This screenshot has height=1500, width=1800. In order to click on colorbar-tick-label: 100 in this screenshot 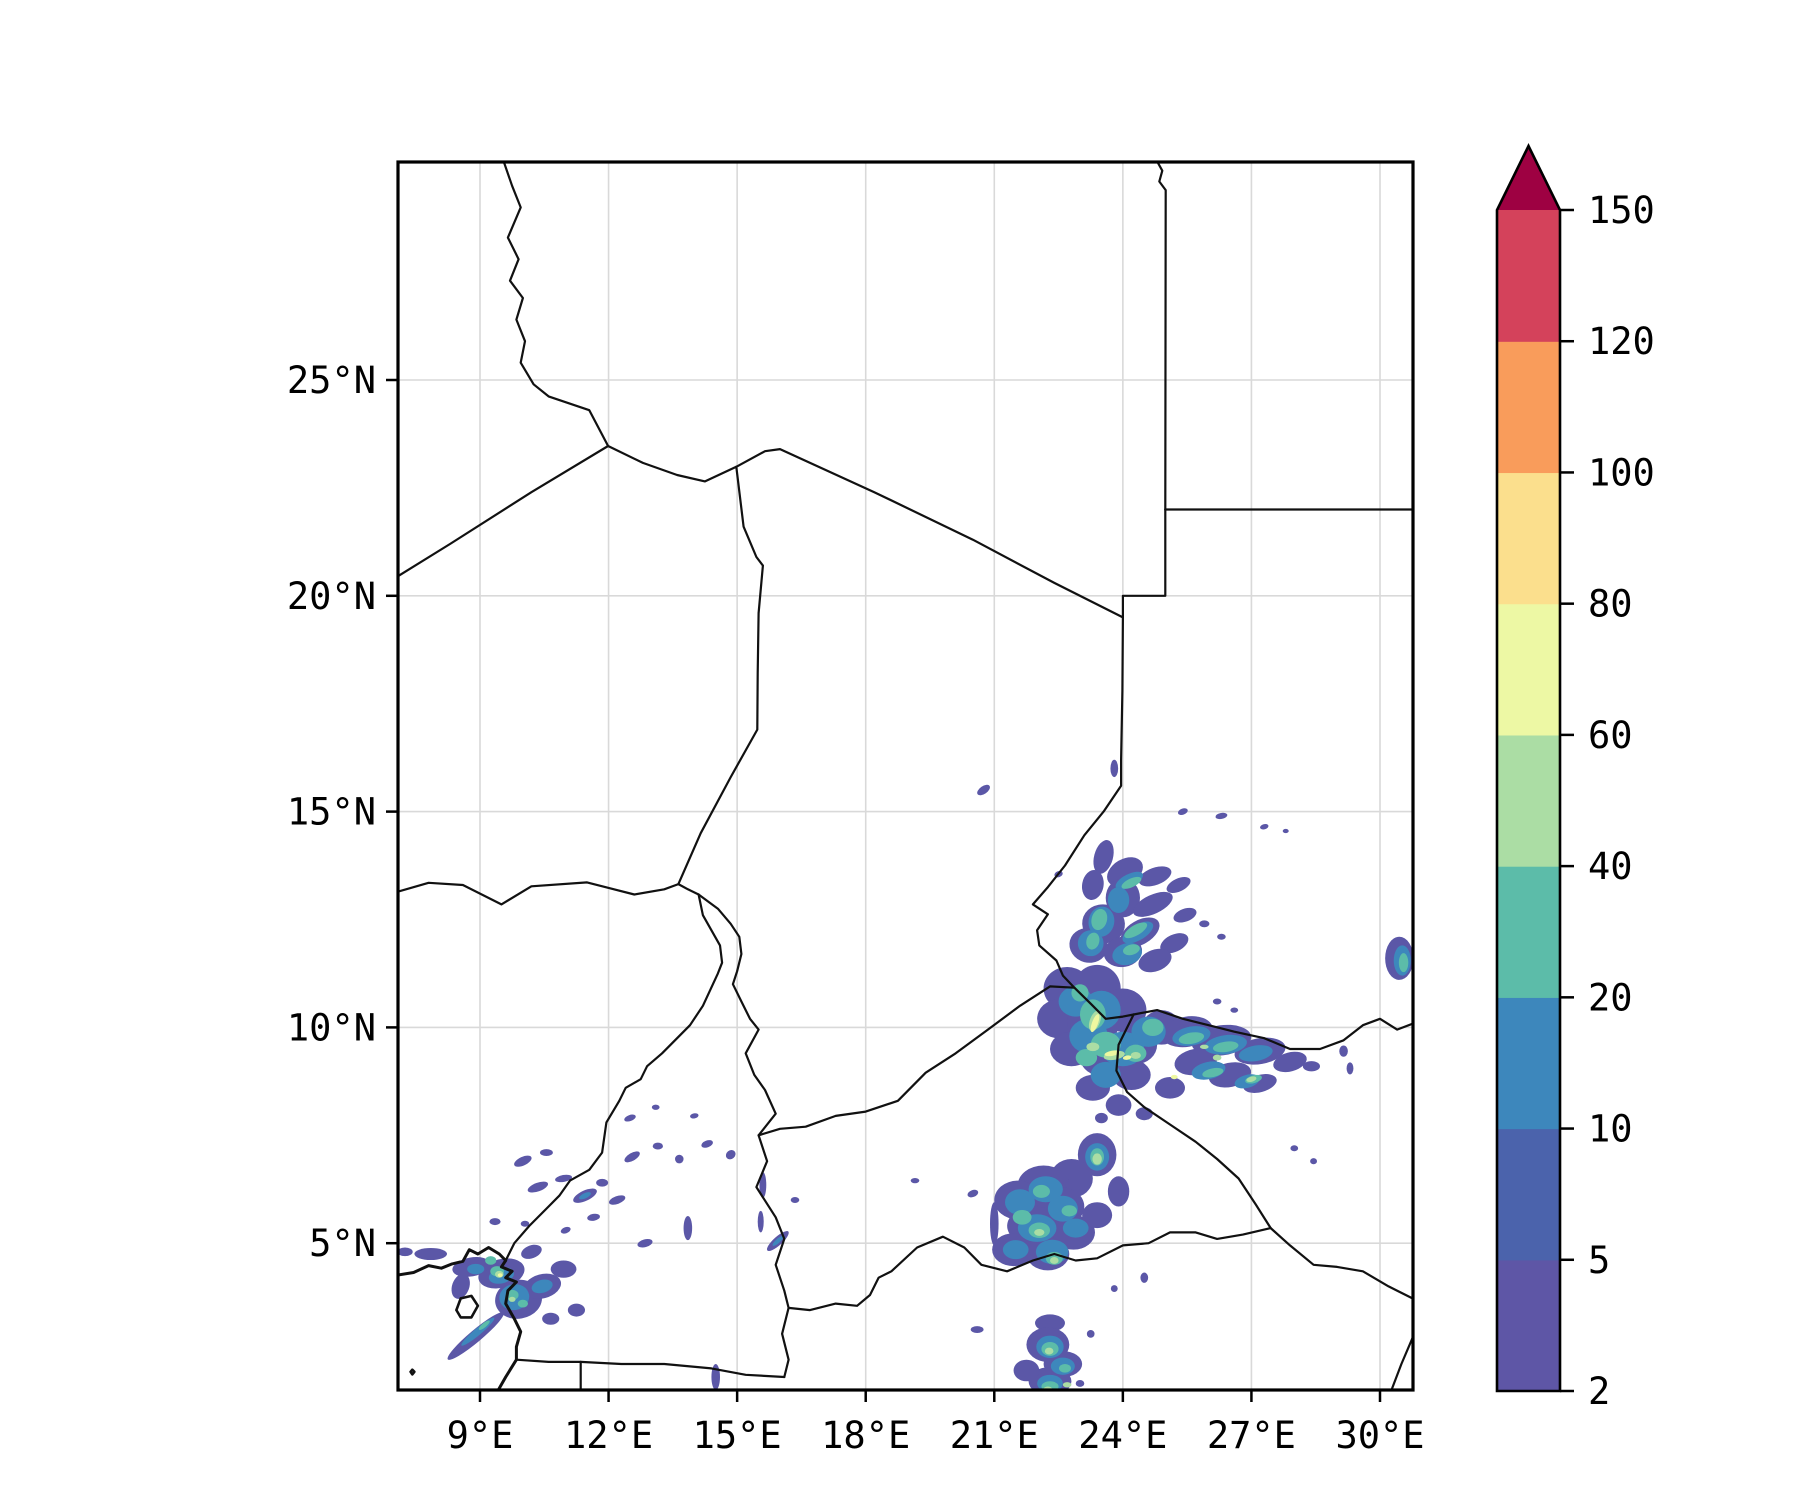, I will do `click(1621, 472)`.